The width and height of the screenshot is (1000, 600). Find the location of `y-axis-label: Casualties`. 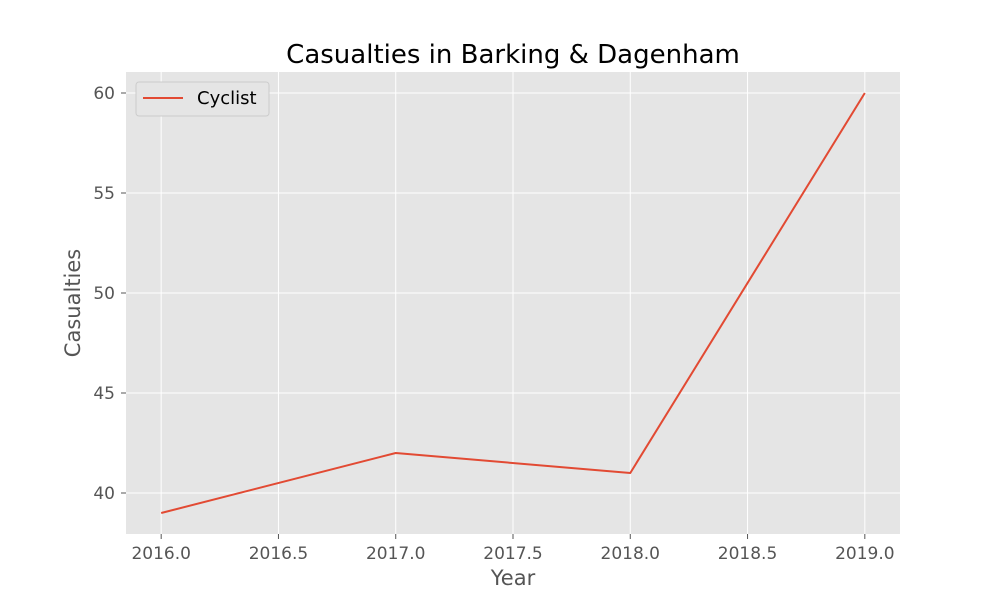

y-axis-label: Casualties is located at coordinates (73, 303).